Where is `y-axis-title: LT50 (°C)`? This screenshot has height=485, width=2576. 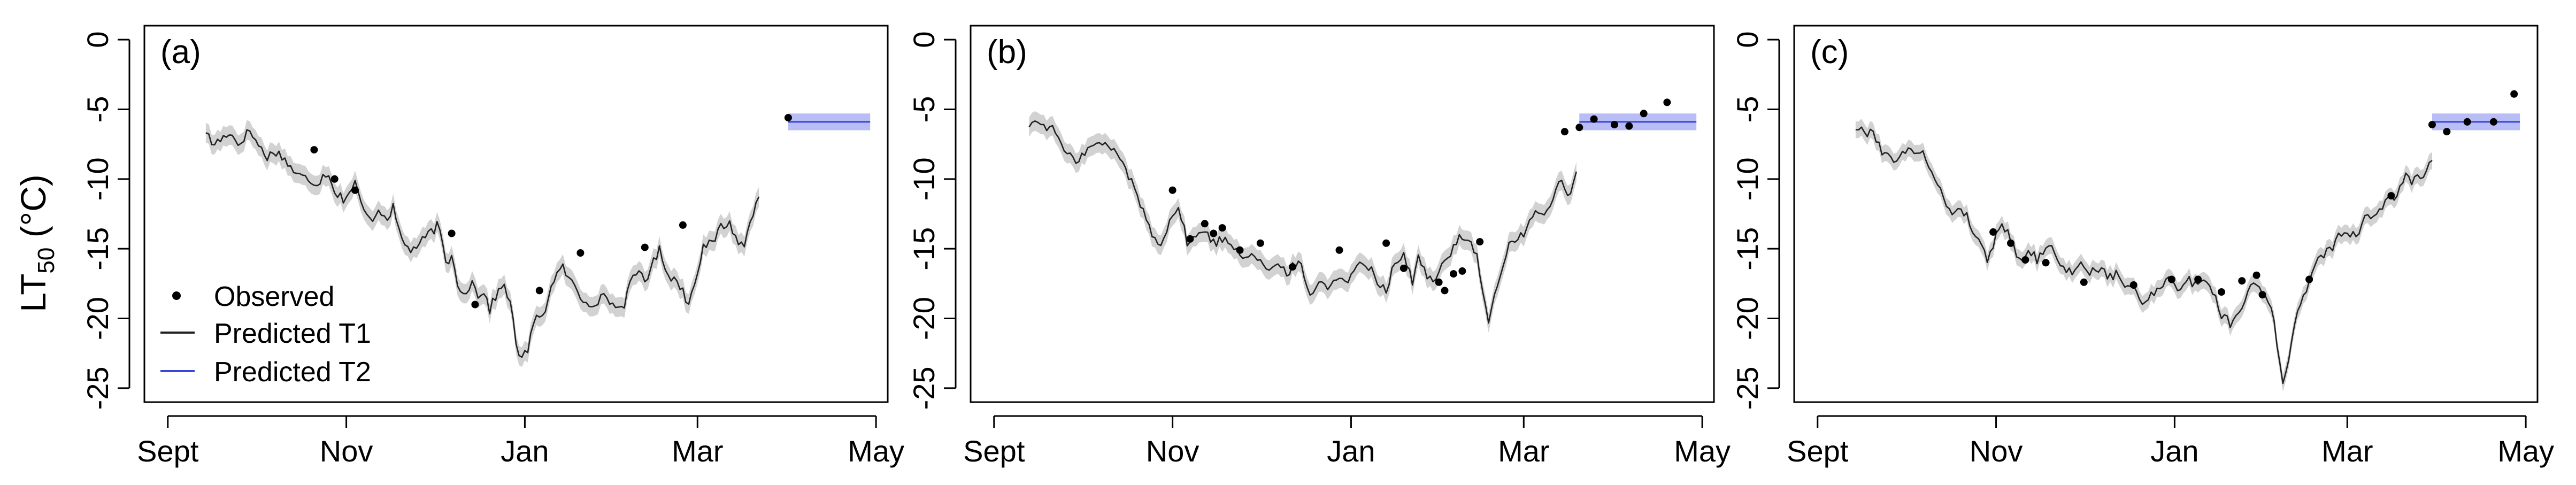 y-axis-title: LT50 (°C) is located at coordinates (36, 243).